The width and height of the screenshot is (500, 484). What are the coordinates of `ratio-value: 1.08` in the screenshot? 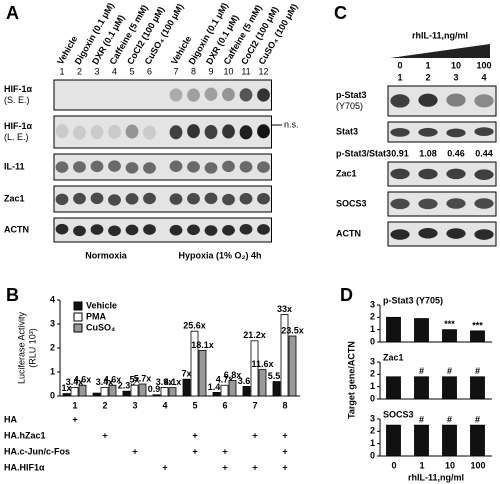 It's located at (428, 153).